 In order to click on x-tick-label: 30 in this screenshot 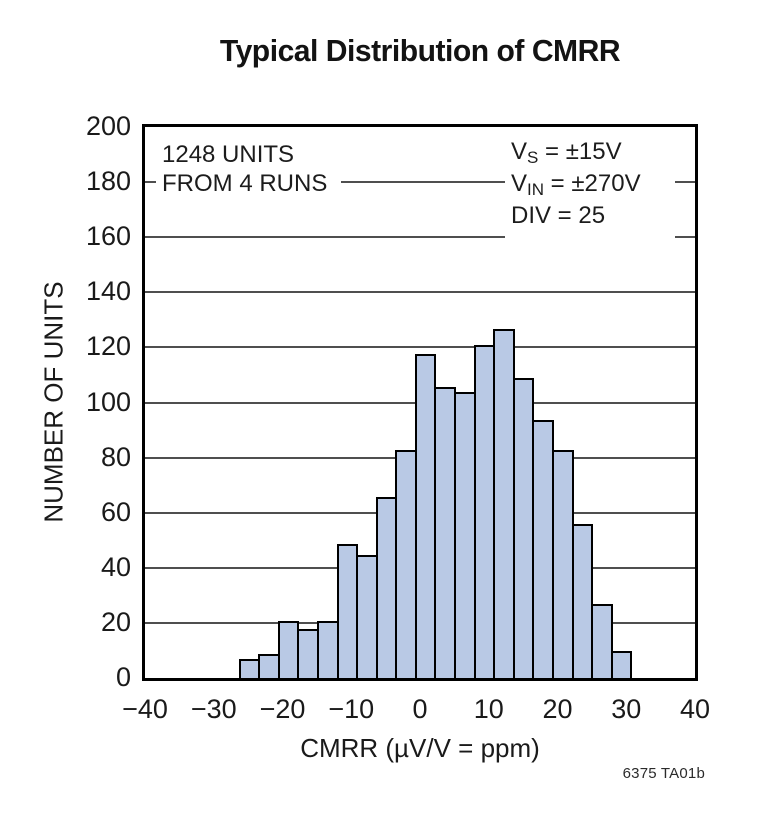, I will do `click(626, 709)`.